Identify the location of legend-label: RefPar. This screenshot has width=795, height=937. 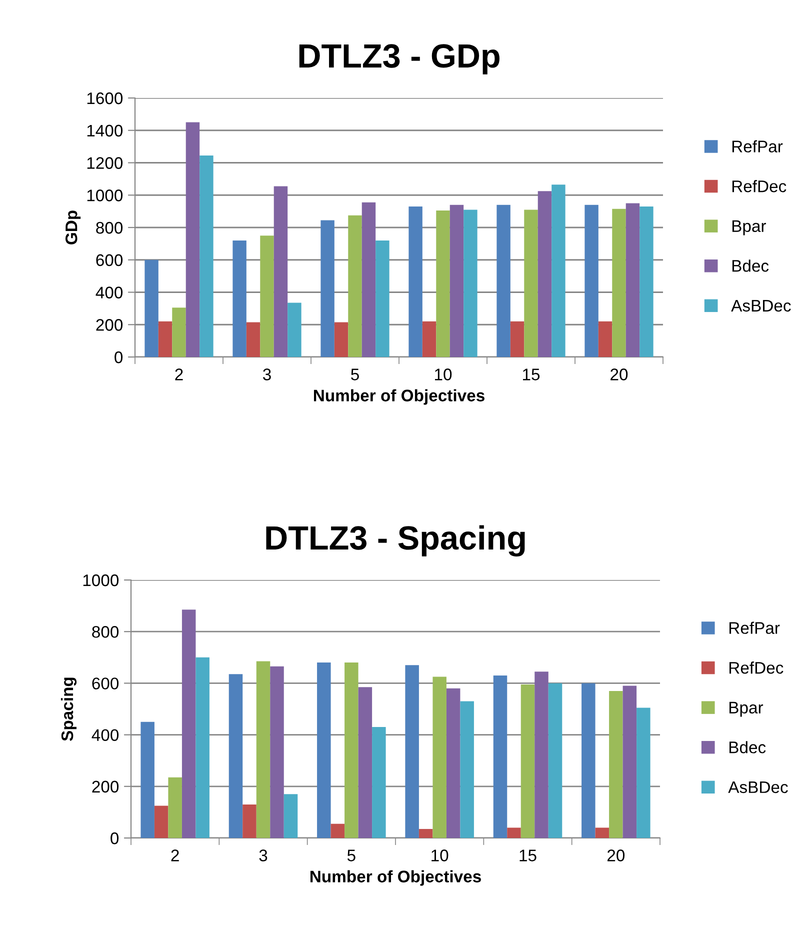
(754, 628).